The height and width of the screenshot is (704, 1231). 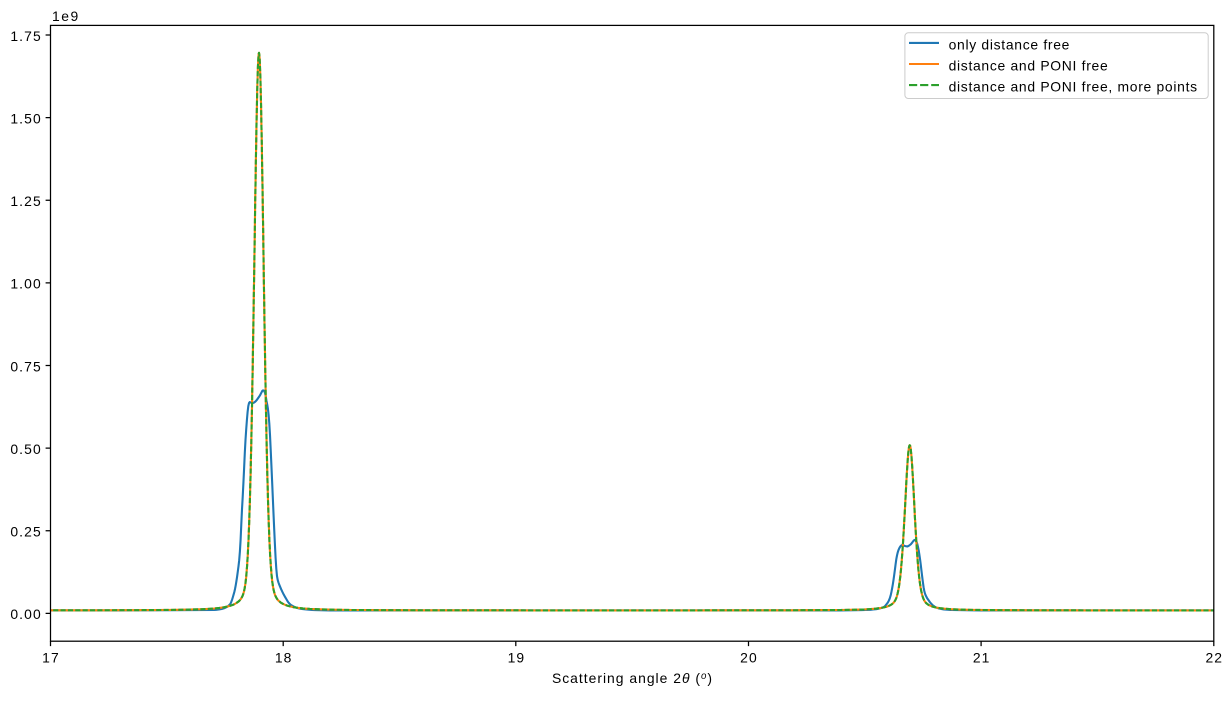 What do you see at coordinates (1009, 45) in the screenshot?
I see `svg-text: only distance free` at bounding box center [1009, 45].